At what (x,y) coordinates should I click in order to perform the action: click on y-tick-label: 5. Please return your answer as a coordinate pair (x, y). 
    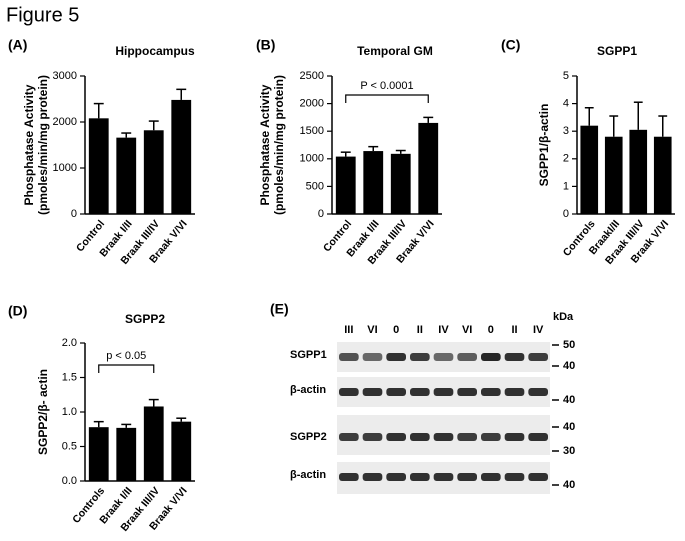
    Looking at the image, I should click on (566, 76).